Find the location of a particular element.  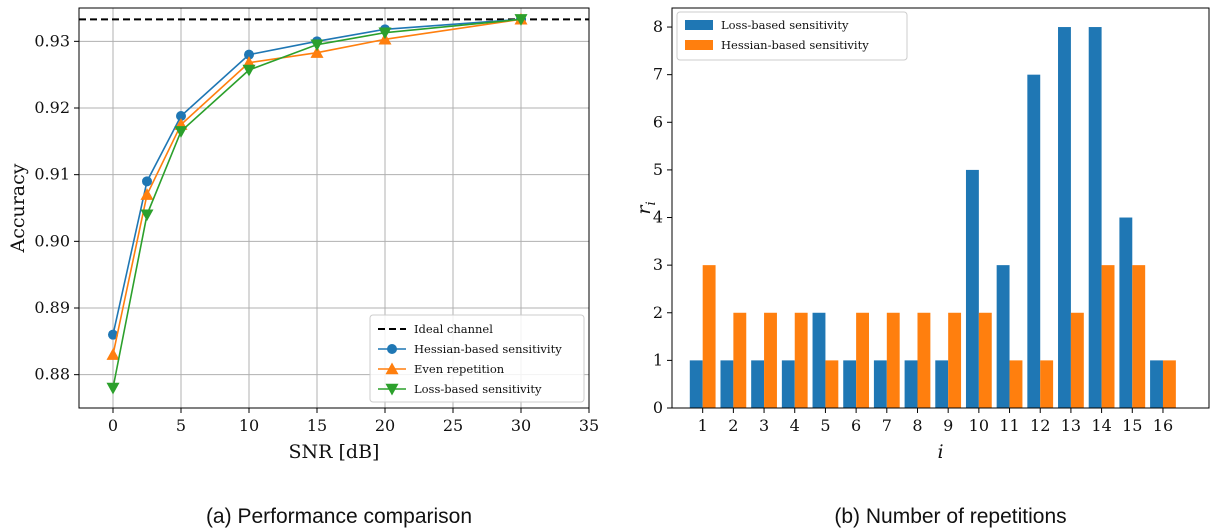

y-tick-label: 3 is located at coordinates (658, 264).